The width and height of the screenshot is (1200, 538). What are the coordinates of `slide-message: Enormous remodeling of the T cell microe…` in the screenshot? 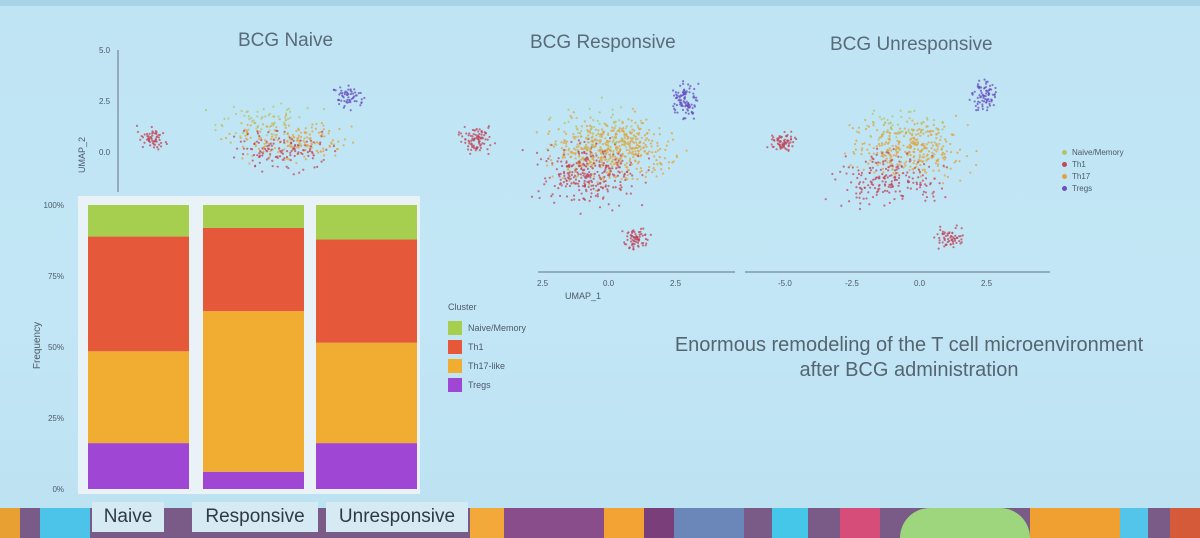 It's located at (909, 358).